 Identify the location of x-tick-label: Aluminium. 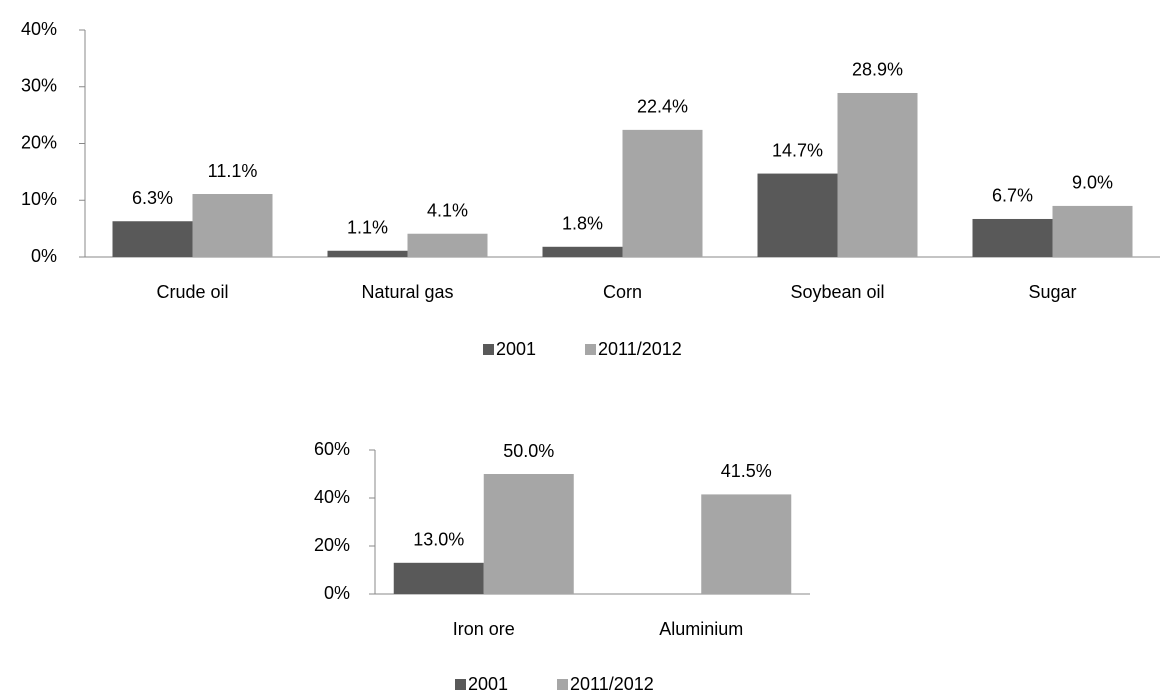
(701, 629).